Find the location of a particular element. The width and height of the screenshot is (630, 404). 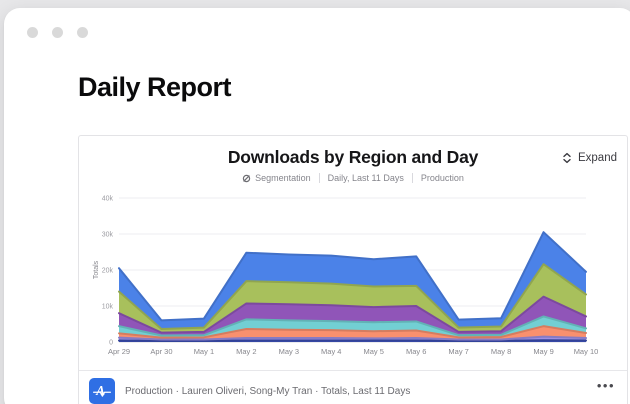

y-tick-label: 0 is located at coordinates (111, 343).